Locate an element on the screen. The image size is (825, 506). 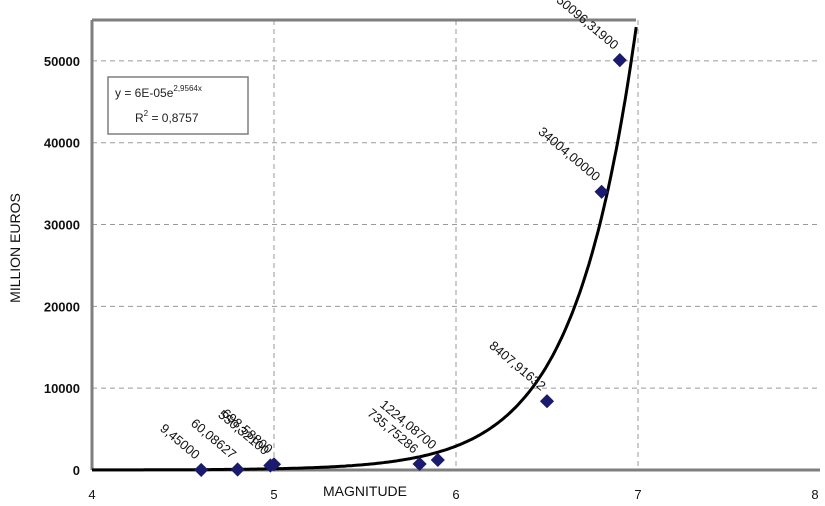
y-tick-label: 40000 is located at coordinates (62, 143).